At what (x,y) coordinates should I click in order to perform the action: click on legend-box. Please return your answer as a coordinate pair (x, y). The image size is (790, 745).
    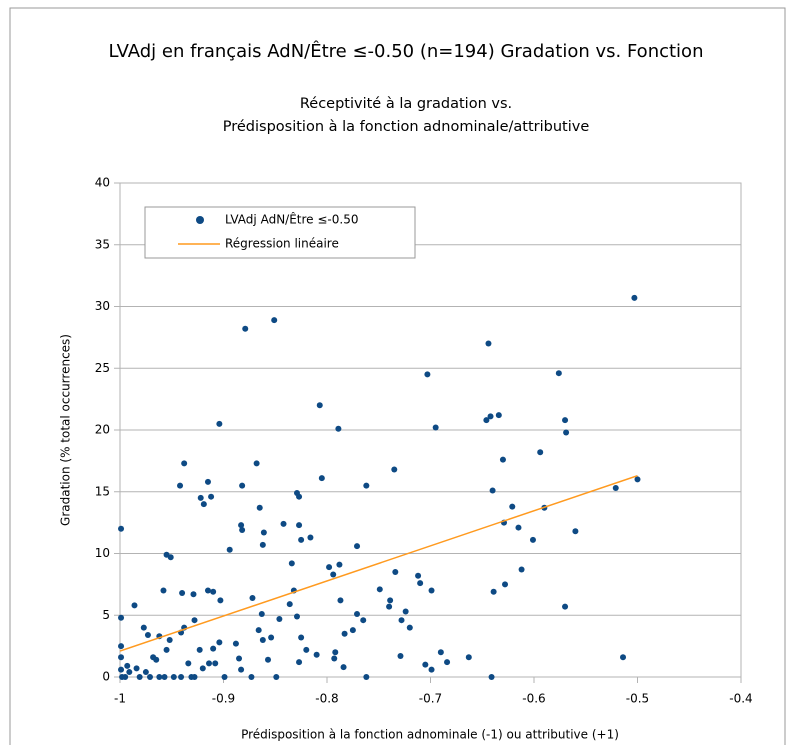
    Looking at the image, I should click on (280, 232).